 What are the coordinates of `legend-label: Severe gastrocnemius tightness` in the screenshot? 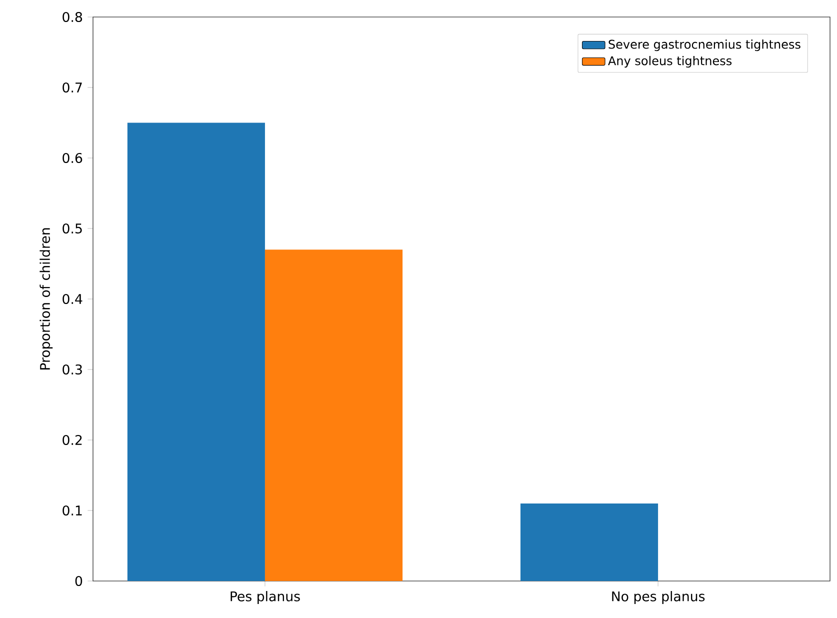 It's located at (704, 46).